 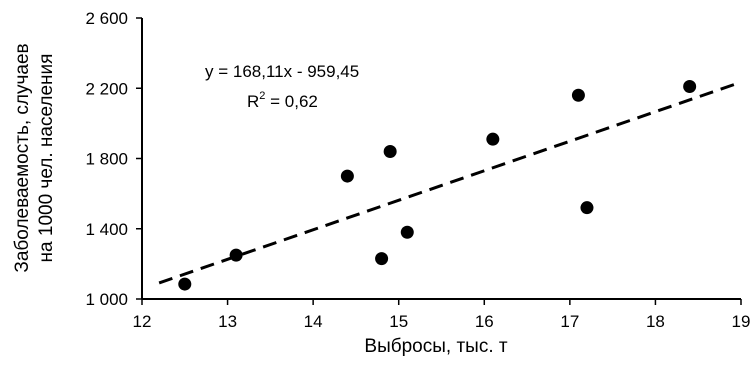 What do you see at coordinates (291, 101) in the screenshot?
I see `r-squared-value: = 0,62` at bounding box center [291, 101].